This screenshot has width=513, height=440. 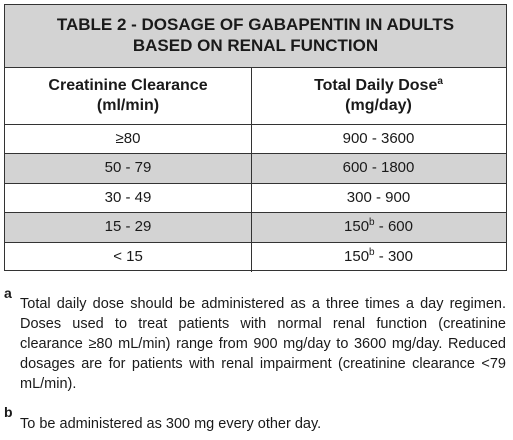 What do you see at coordinates (378, 96) in the screenshot?
I see `header-total-daily-dose: Total Daily Dosea (mg/day)` at bounding box center [378, 96].